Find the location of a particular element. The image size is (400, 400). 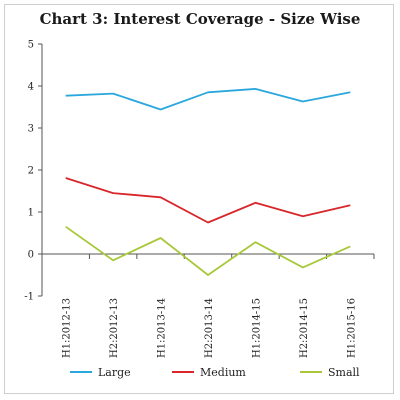

x-tick-label: H2:2012-13 is located at coordinates (114, 328).